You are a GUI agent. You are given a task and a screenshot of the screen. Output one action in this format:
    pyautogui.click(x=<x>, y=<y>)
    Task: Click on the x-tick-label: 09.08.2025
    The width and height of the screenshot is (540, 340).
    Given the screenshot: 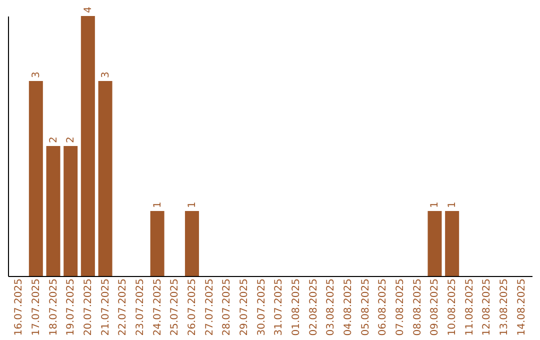 What is the action you would take?
    pyautogui.click(x=435, y=307)
    